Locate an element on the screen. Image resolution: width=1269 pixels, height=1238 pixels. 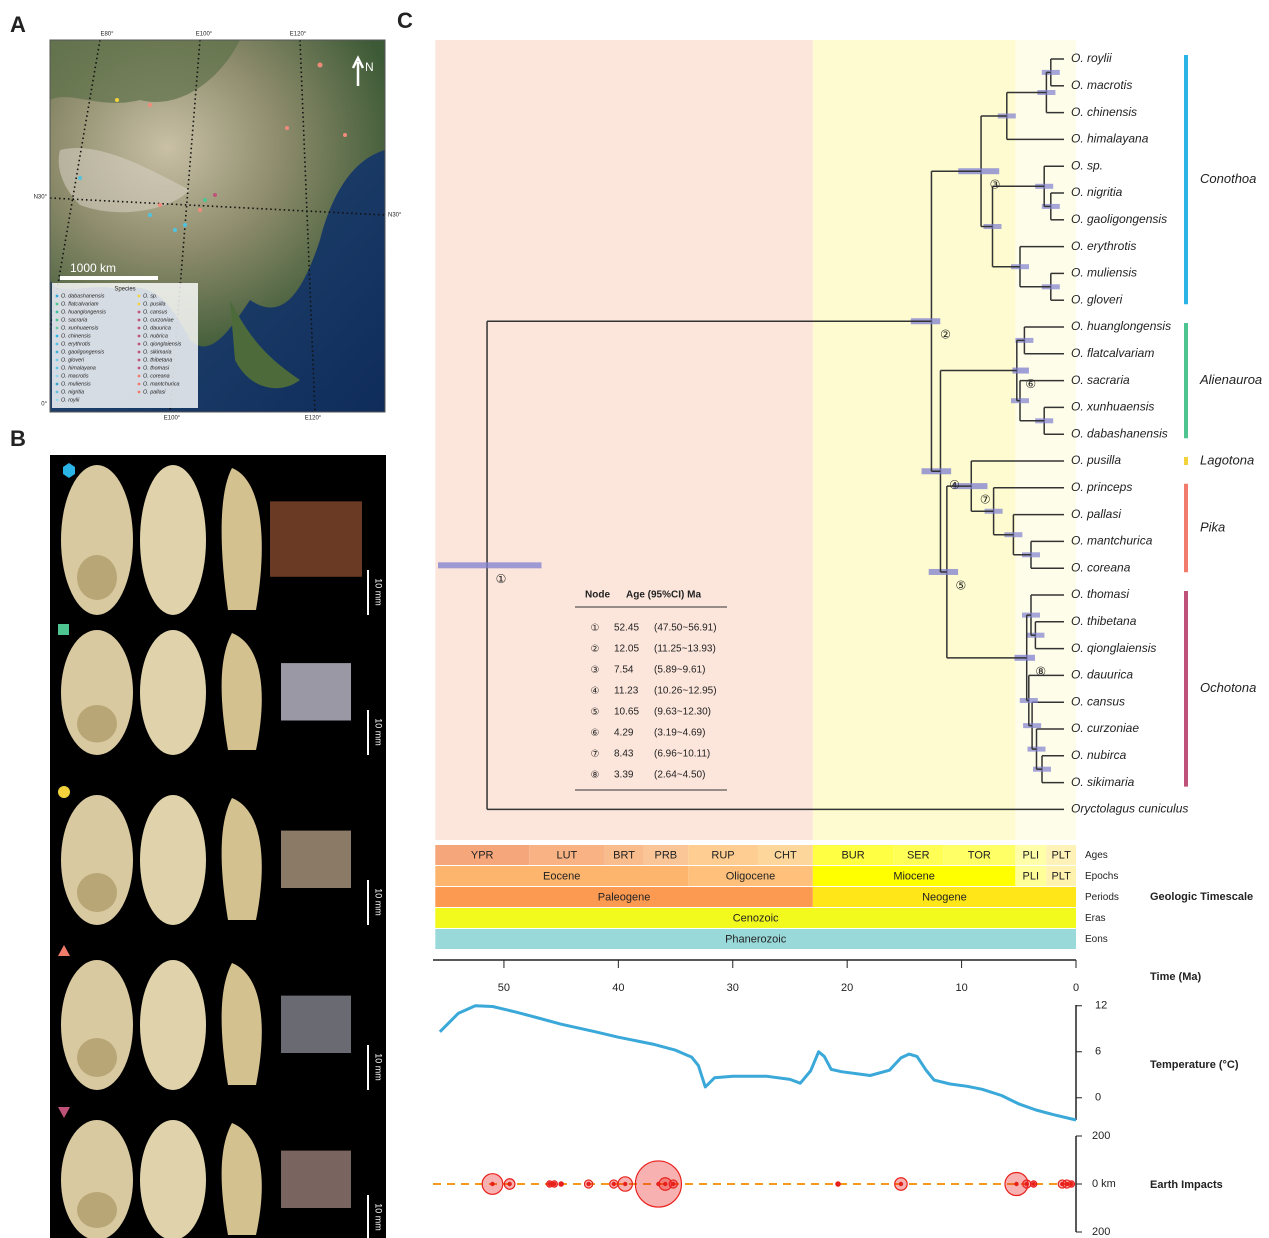
y-tick-label: 0 km is located at coordinates (1104, 1184).